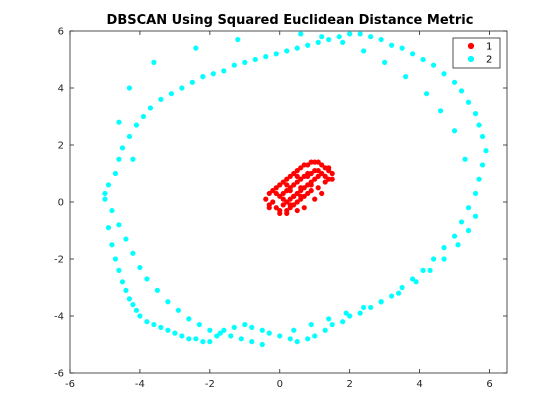  What do you see at coordinates (61, 89) in the screenshot?
I see `y-tick-label: 4` at bounding box center [61, 89].